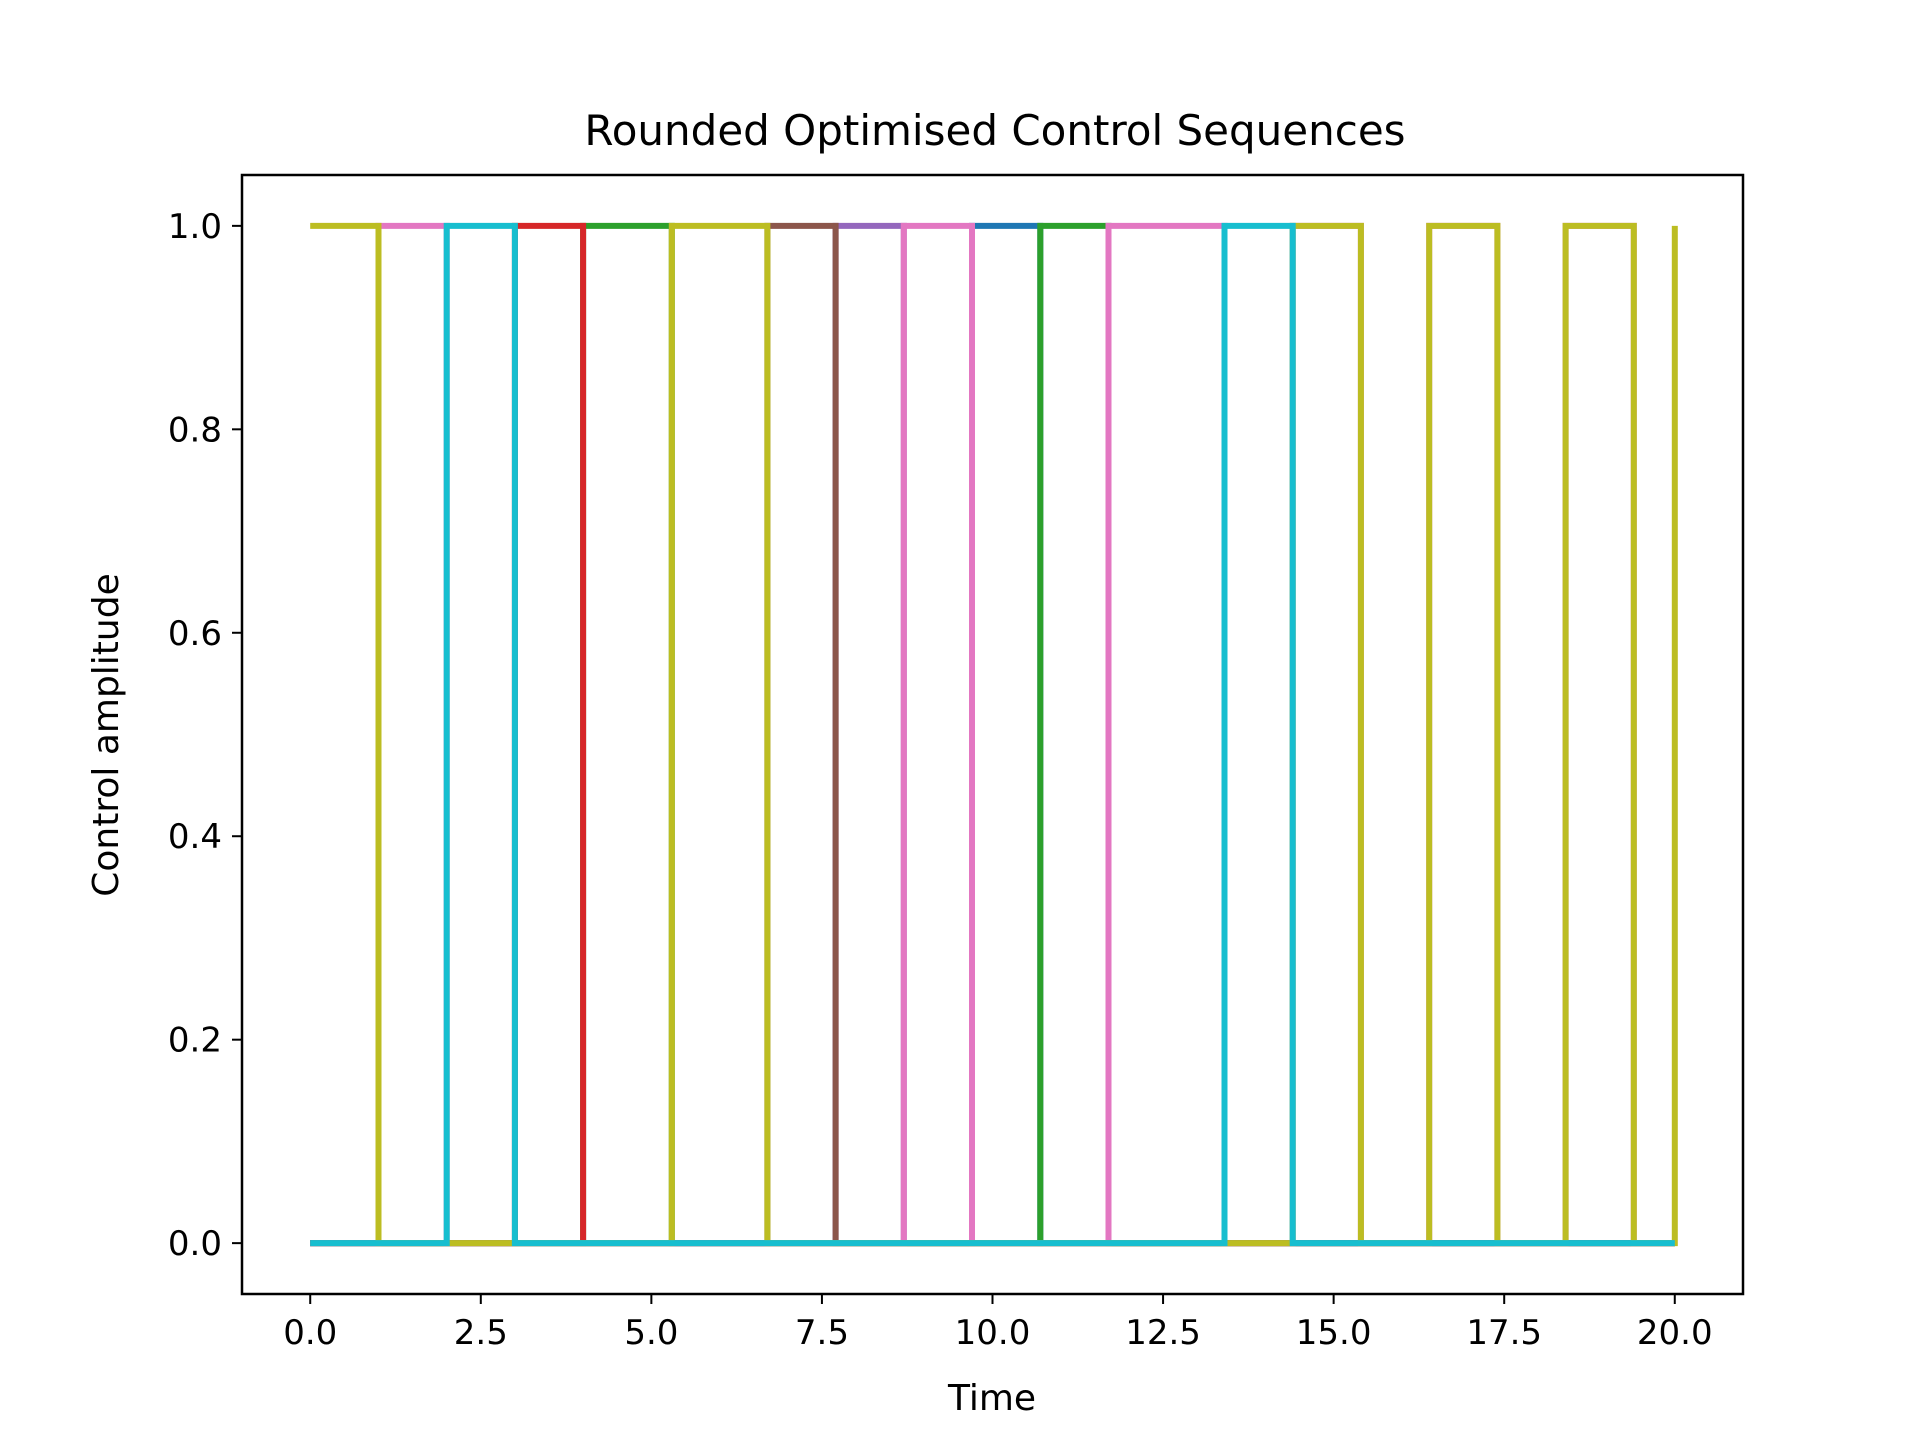 The image size is (1920, 1440). I want to click on y-axis-label: Control amplitude, so click(106, 735).